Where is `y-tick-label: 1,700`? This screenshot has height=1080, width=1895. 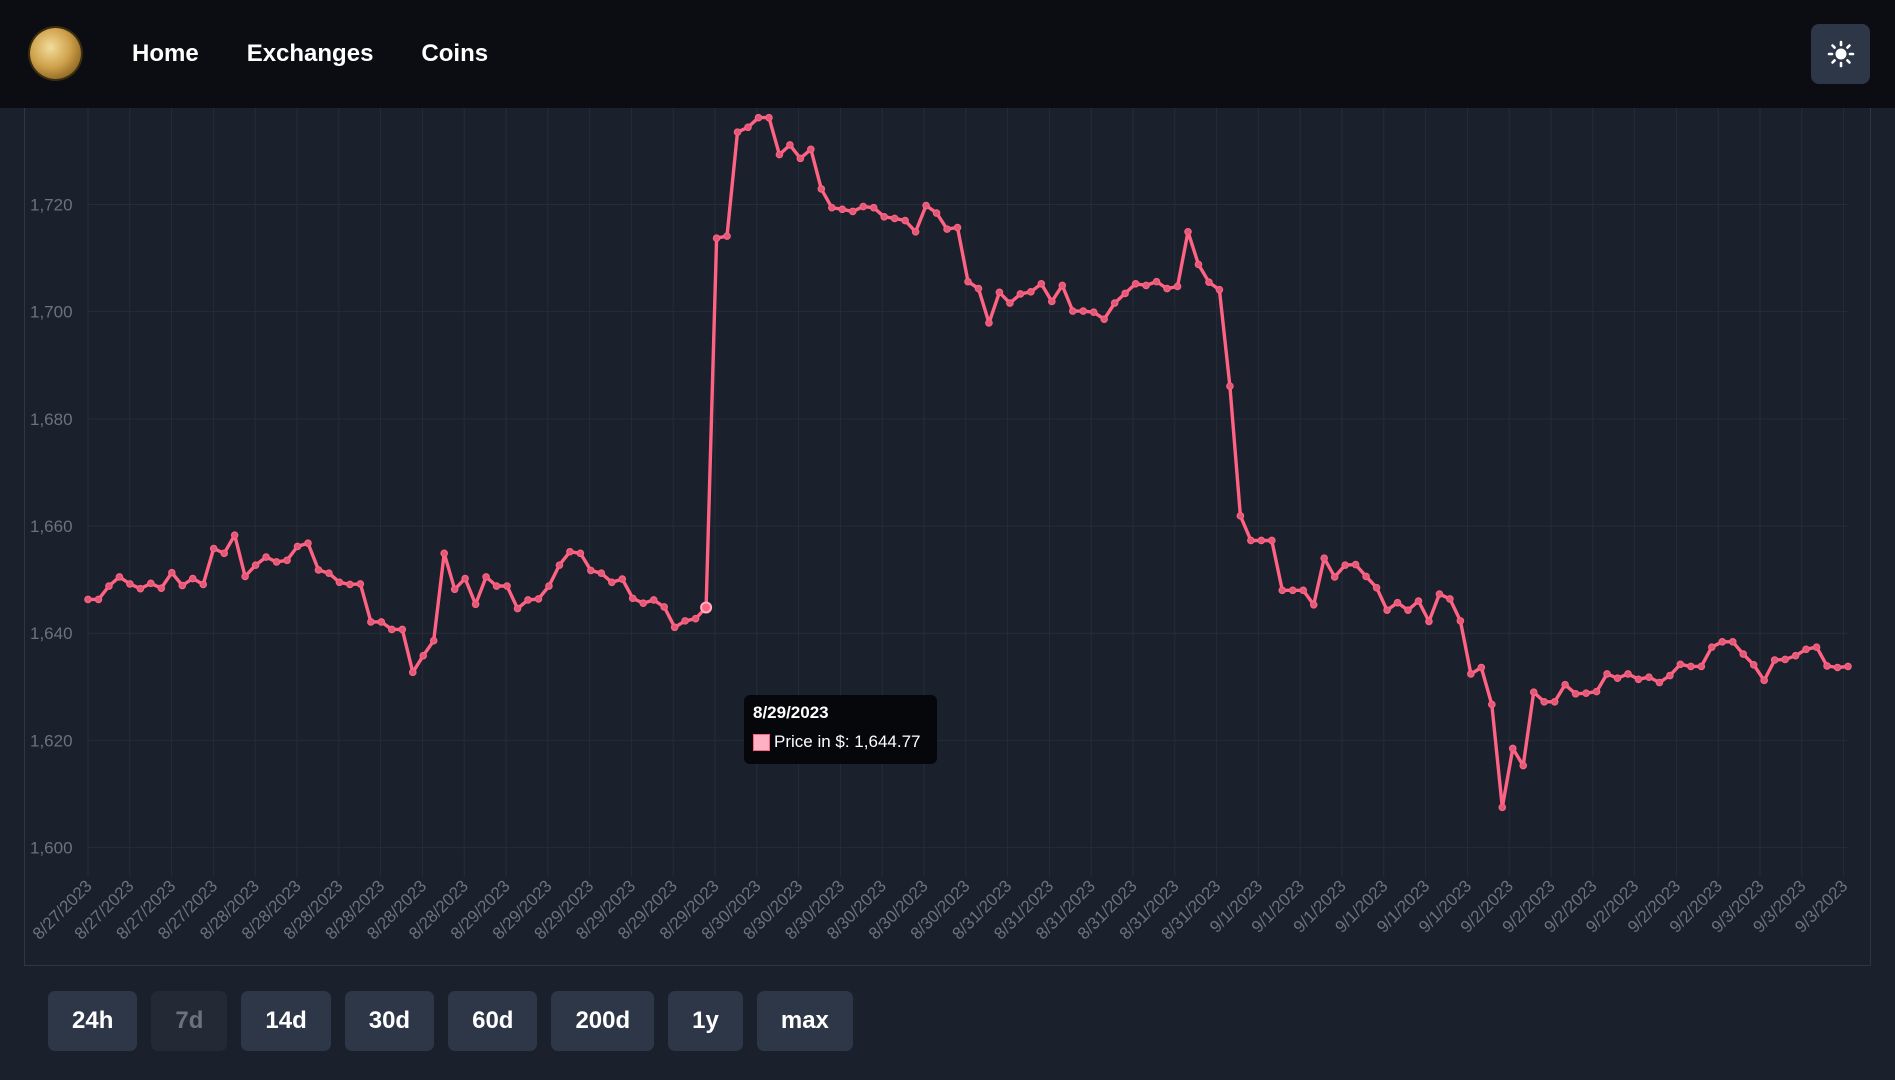
y-tick-label: 1,700 is located at coordinates (51, 312).